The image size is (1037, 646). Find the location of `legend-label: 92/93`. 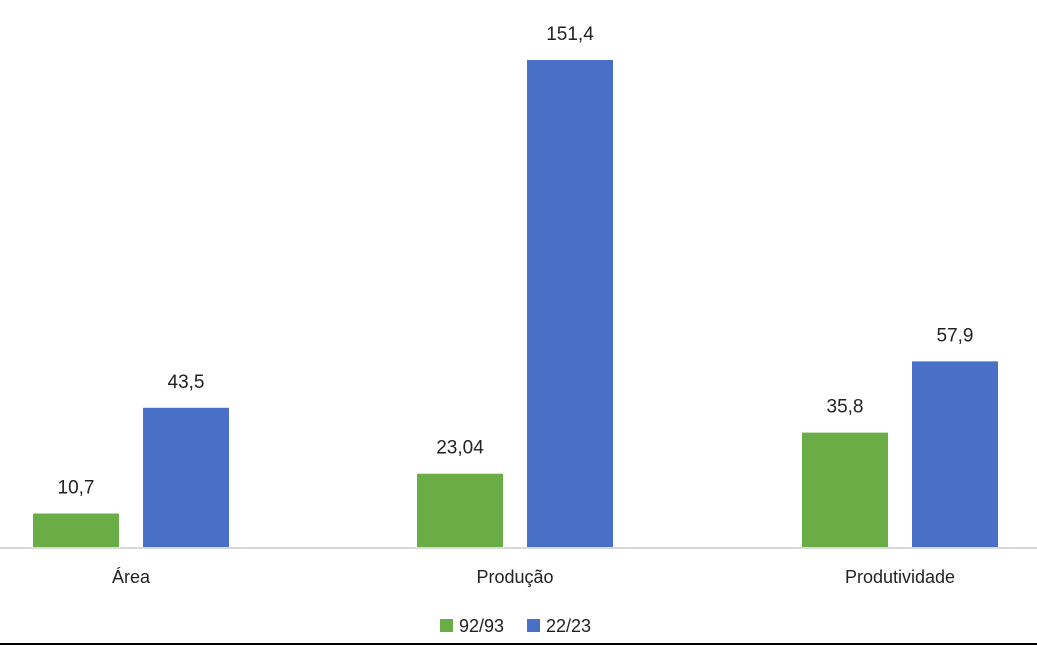

legend-label: 92/93 is located at coordinates (481, 626).